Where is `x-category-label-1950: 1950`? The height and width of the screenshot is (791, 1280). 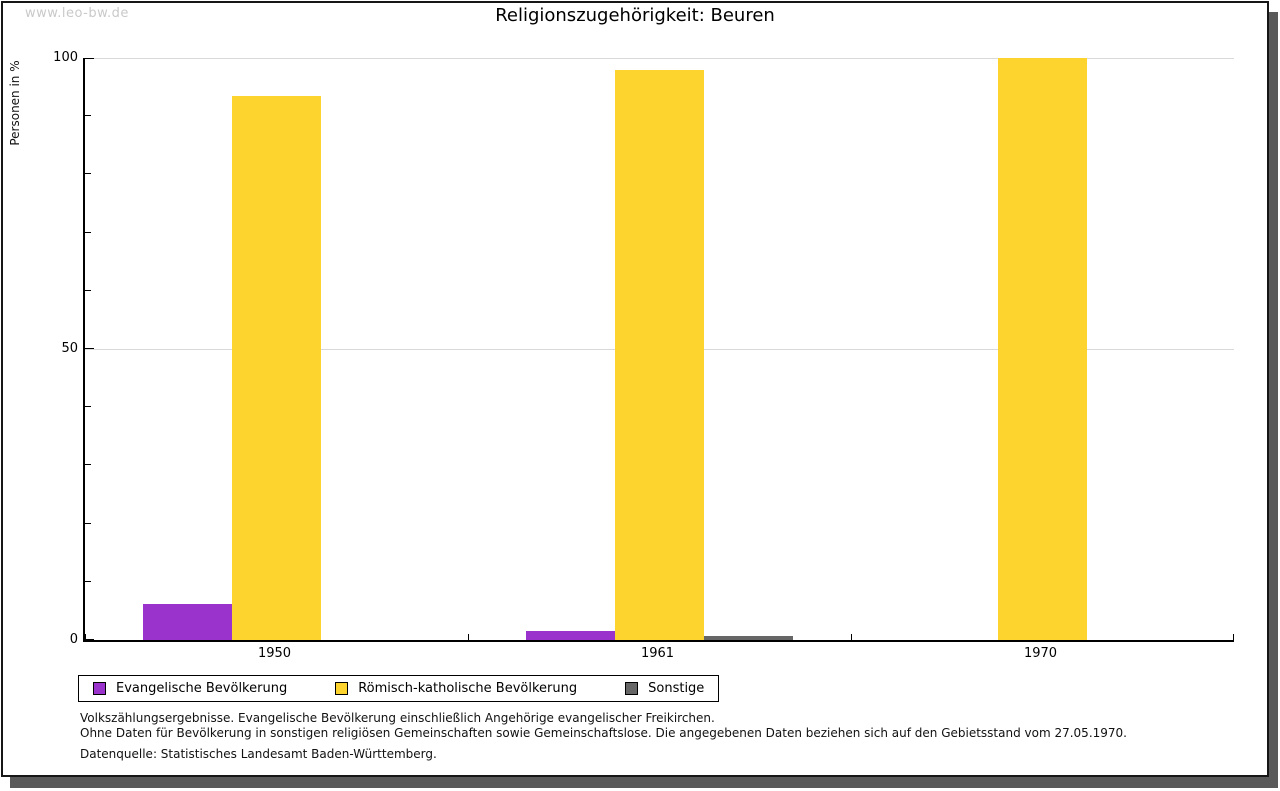
x-category-label-1950: 1950 is located at coordinates (274, 653).